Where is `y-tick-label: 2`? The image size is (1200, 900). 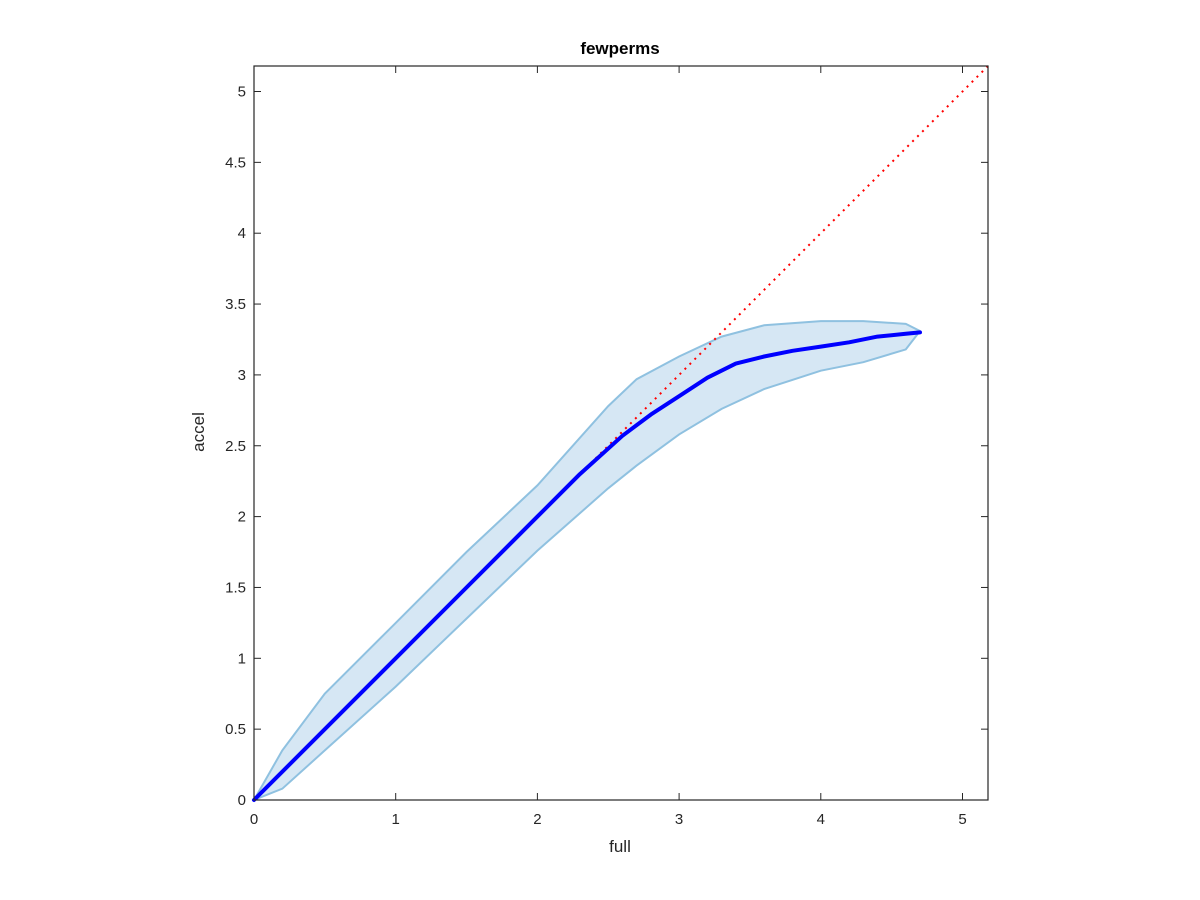
y-tick-label: 2 is located at coordinates (242, 517).